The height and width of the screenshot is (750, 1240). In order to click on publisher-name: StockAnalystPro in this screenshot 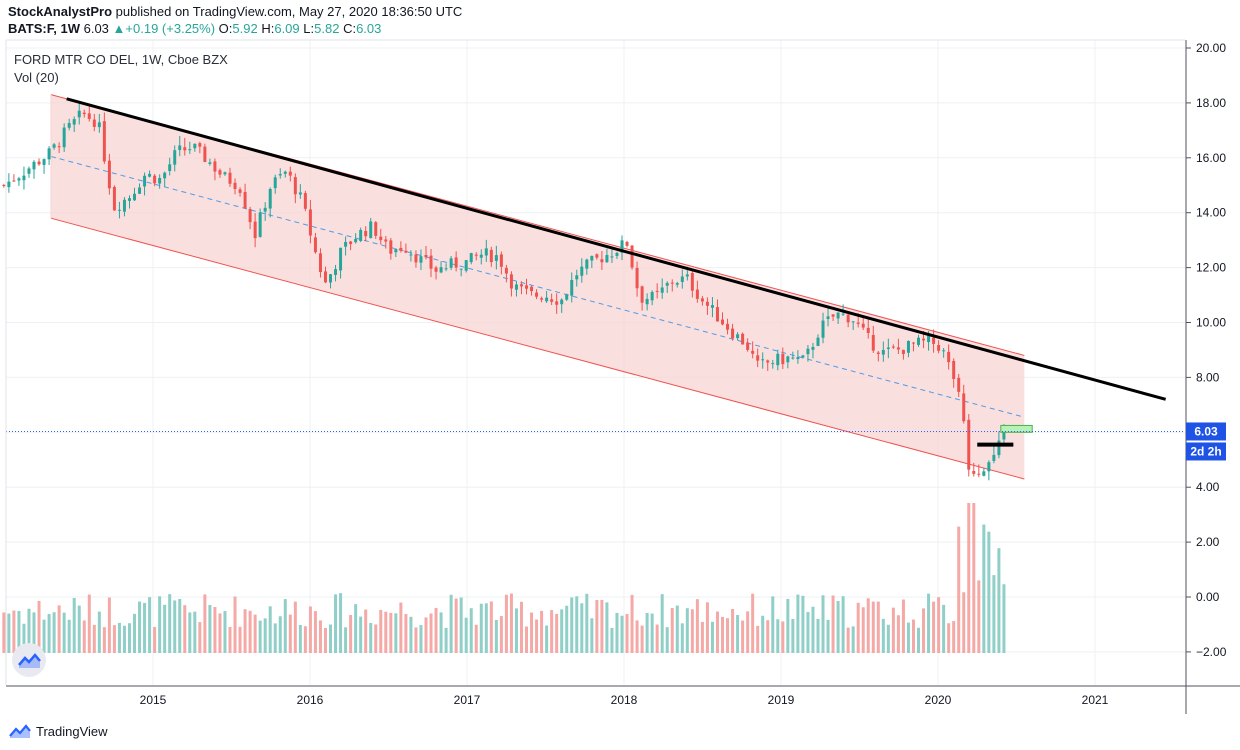, I will do `click(60, 11)`.